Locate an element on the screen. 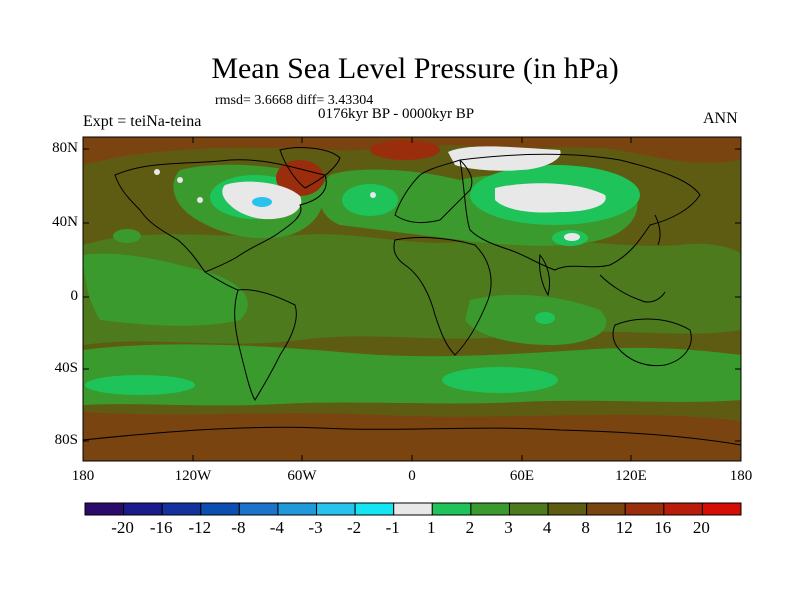 The width and height of the screenshot is (800, 600). lat-label-80n: 80N is located at coordinates (65, 148).